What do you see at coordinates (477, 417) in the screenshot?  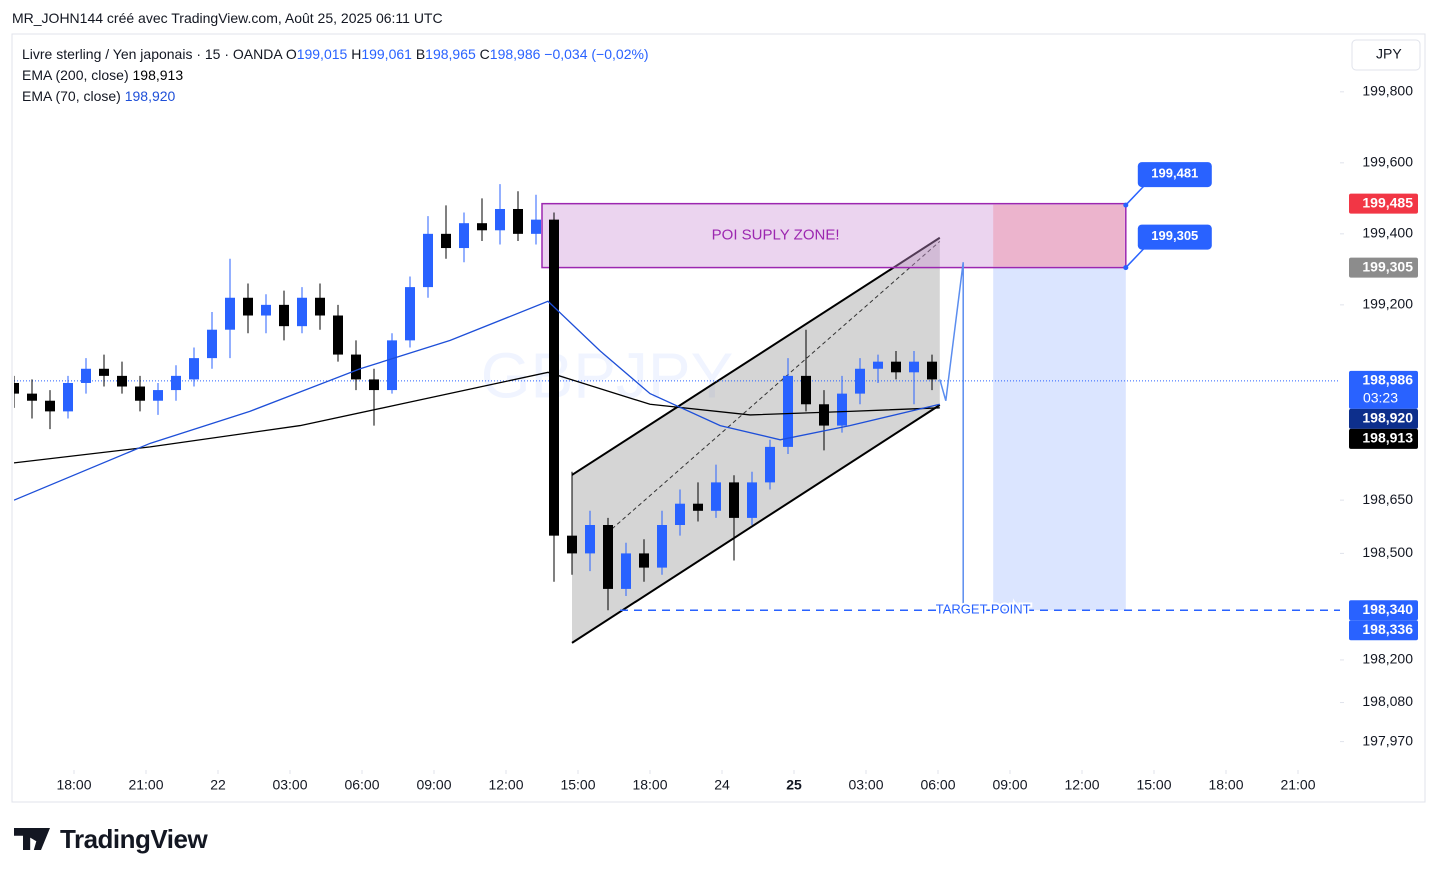 I see `ema-line` at bounding box center [477, 417].